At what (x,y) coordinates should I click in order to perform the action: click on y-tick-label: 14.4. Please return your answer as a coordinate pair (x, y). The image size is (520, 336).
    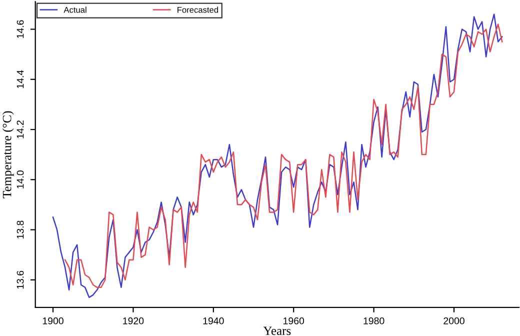
    Looking at the image, I should click on (20, 79).